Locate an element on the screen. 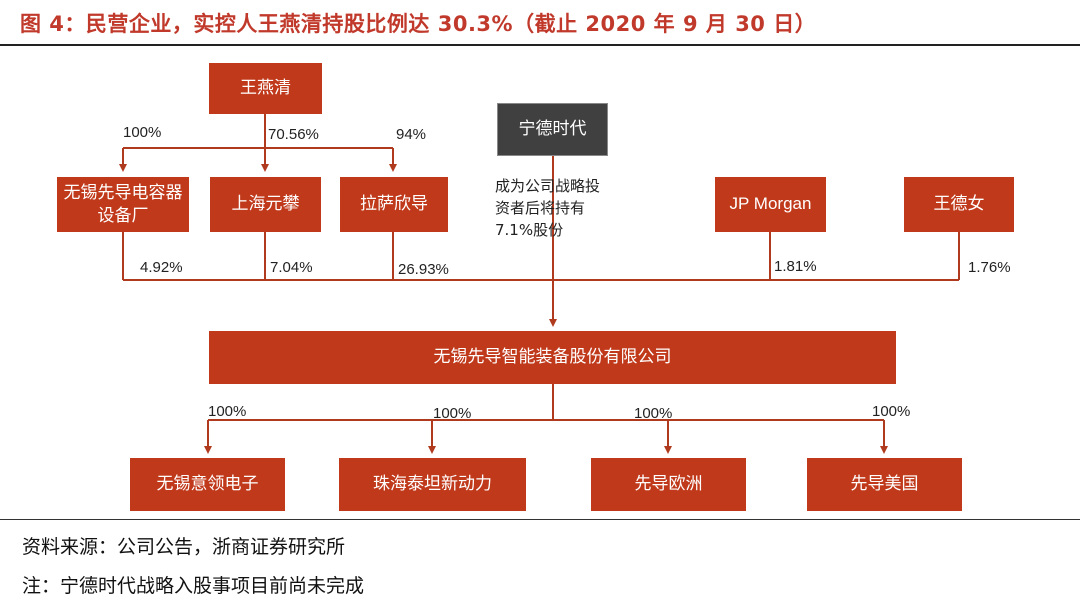 The height and width of the screenshot is (607, 1080). label-capacitor-stake: 4.92% is located at coordinates (161, 267).